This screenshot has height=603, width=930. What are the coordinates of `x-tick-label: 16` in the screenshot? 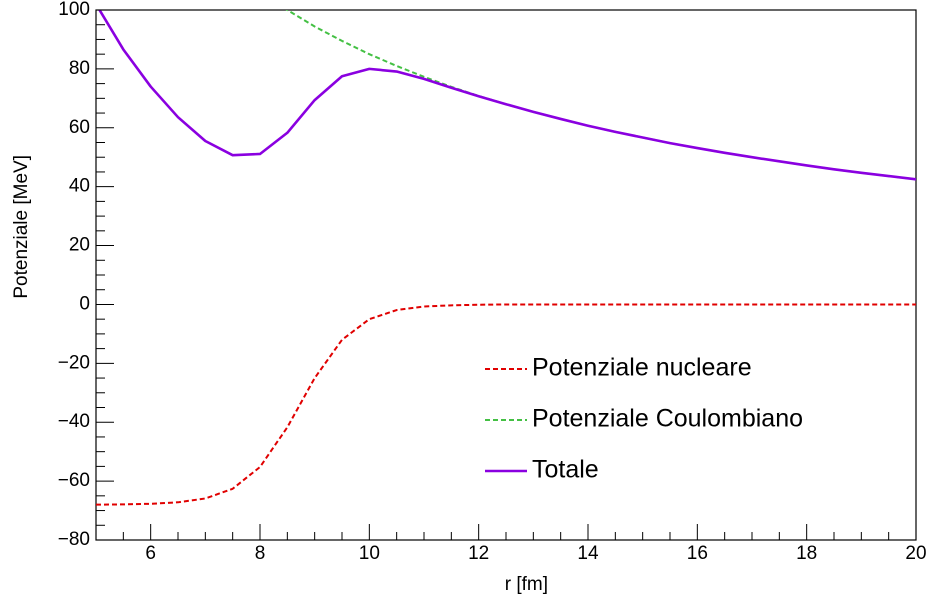 It's located at (697, 553).